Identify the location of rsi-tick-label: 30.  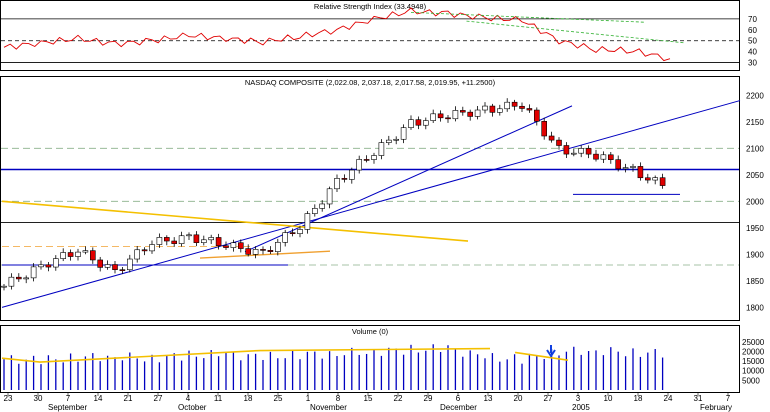
(752, 63).